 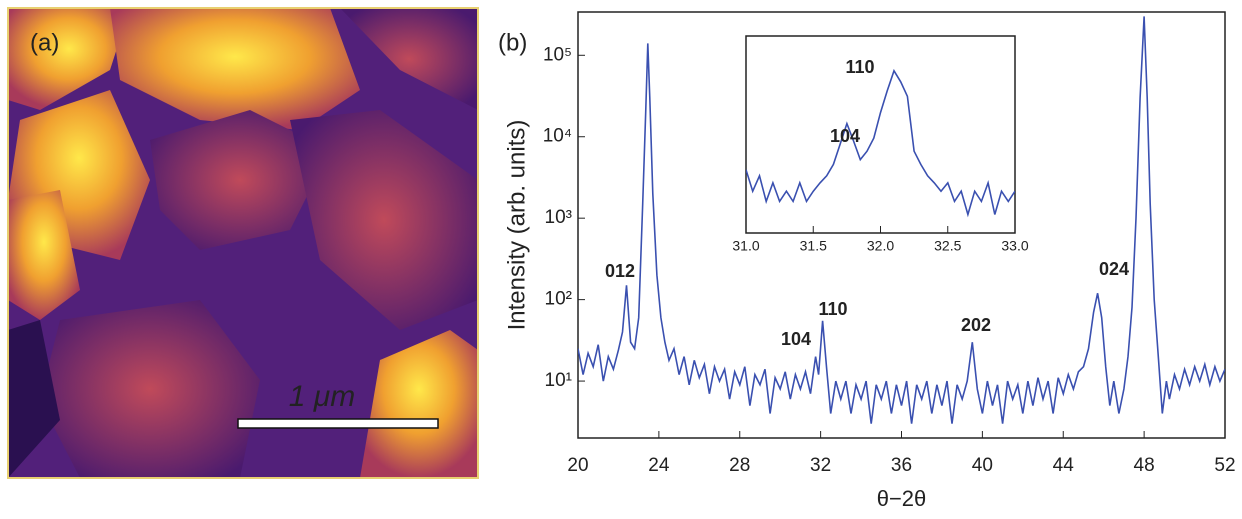 I want to click on y-tick-label: 10⁴, so click(x=557, y=136).